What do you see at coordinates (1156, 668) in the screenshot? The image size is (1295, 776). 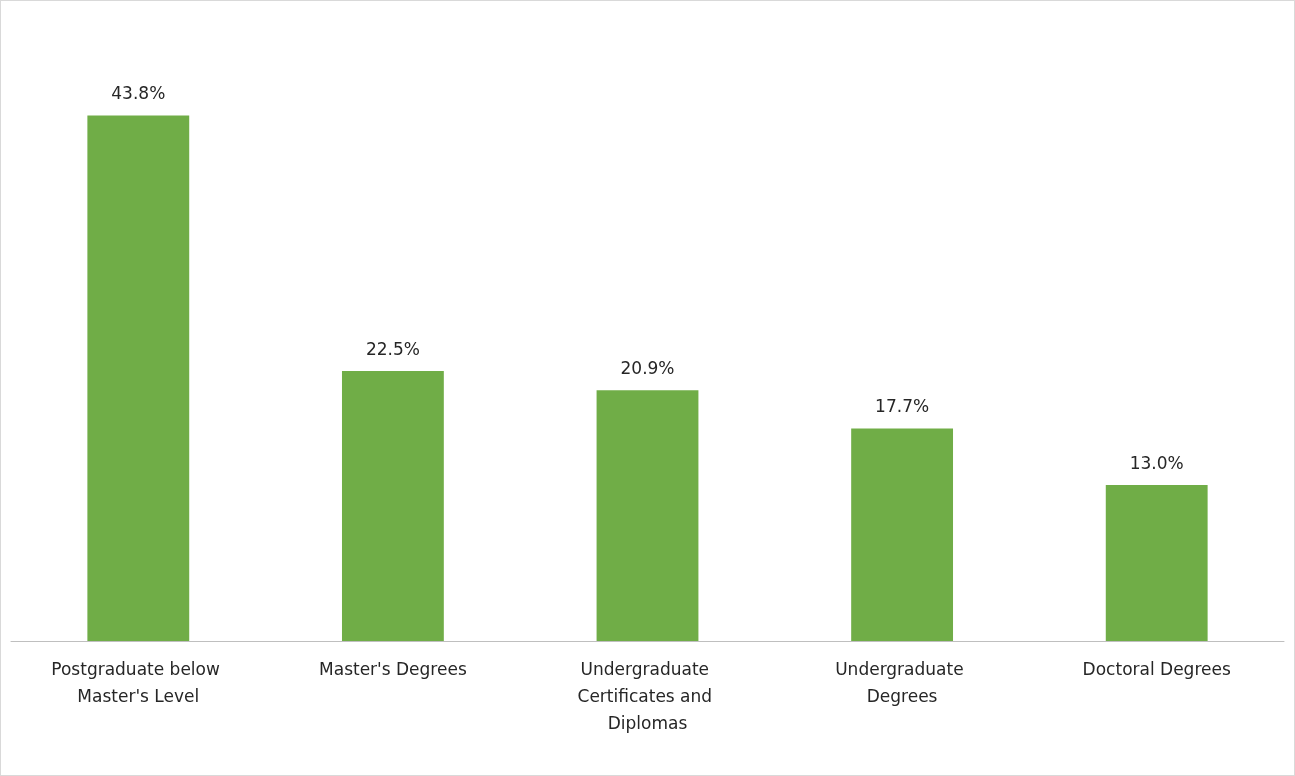 I see `x-tick-label: Doctoral Degrees` at bounding box center [1156, 668].